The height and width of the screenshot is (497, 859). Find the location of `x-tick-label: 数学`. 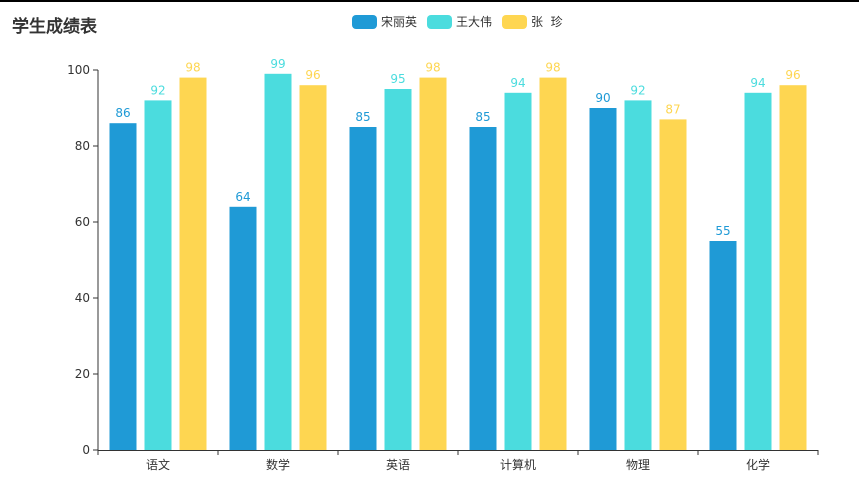

x-tick-label: 数学 is located at coordinates (278, 464).